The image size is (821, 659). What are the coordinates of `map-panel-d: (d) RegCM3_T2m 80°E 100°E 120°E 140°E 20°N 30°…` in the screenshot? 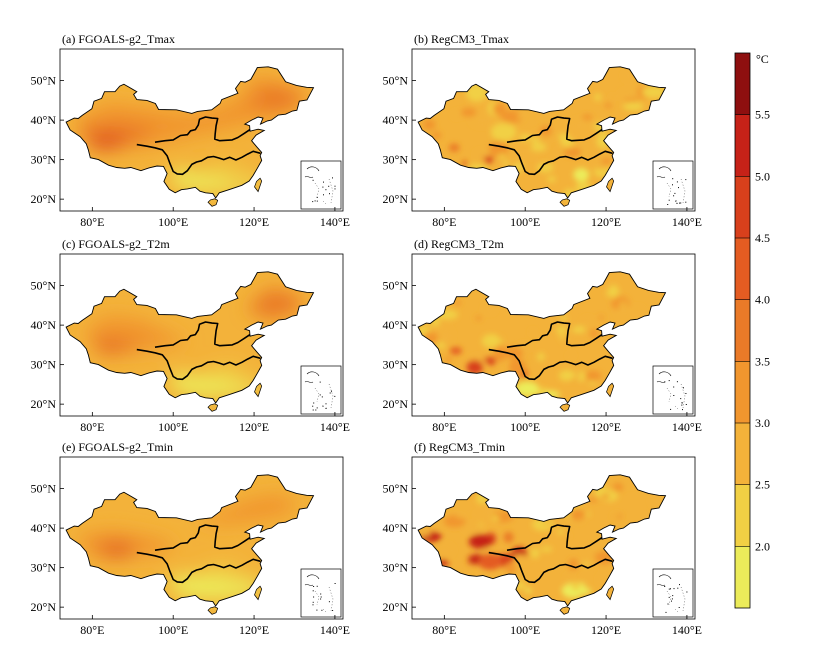 It's located at (542, 335).